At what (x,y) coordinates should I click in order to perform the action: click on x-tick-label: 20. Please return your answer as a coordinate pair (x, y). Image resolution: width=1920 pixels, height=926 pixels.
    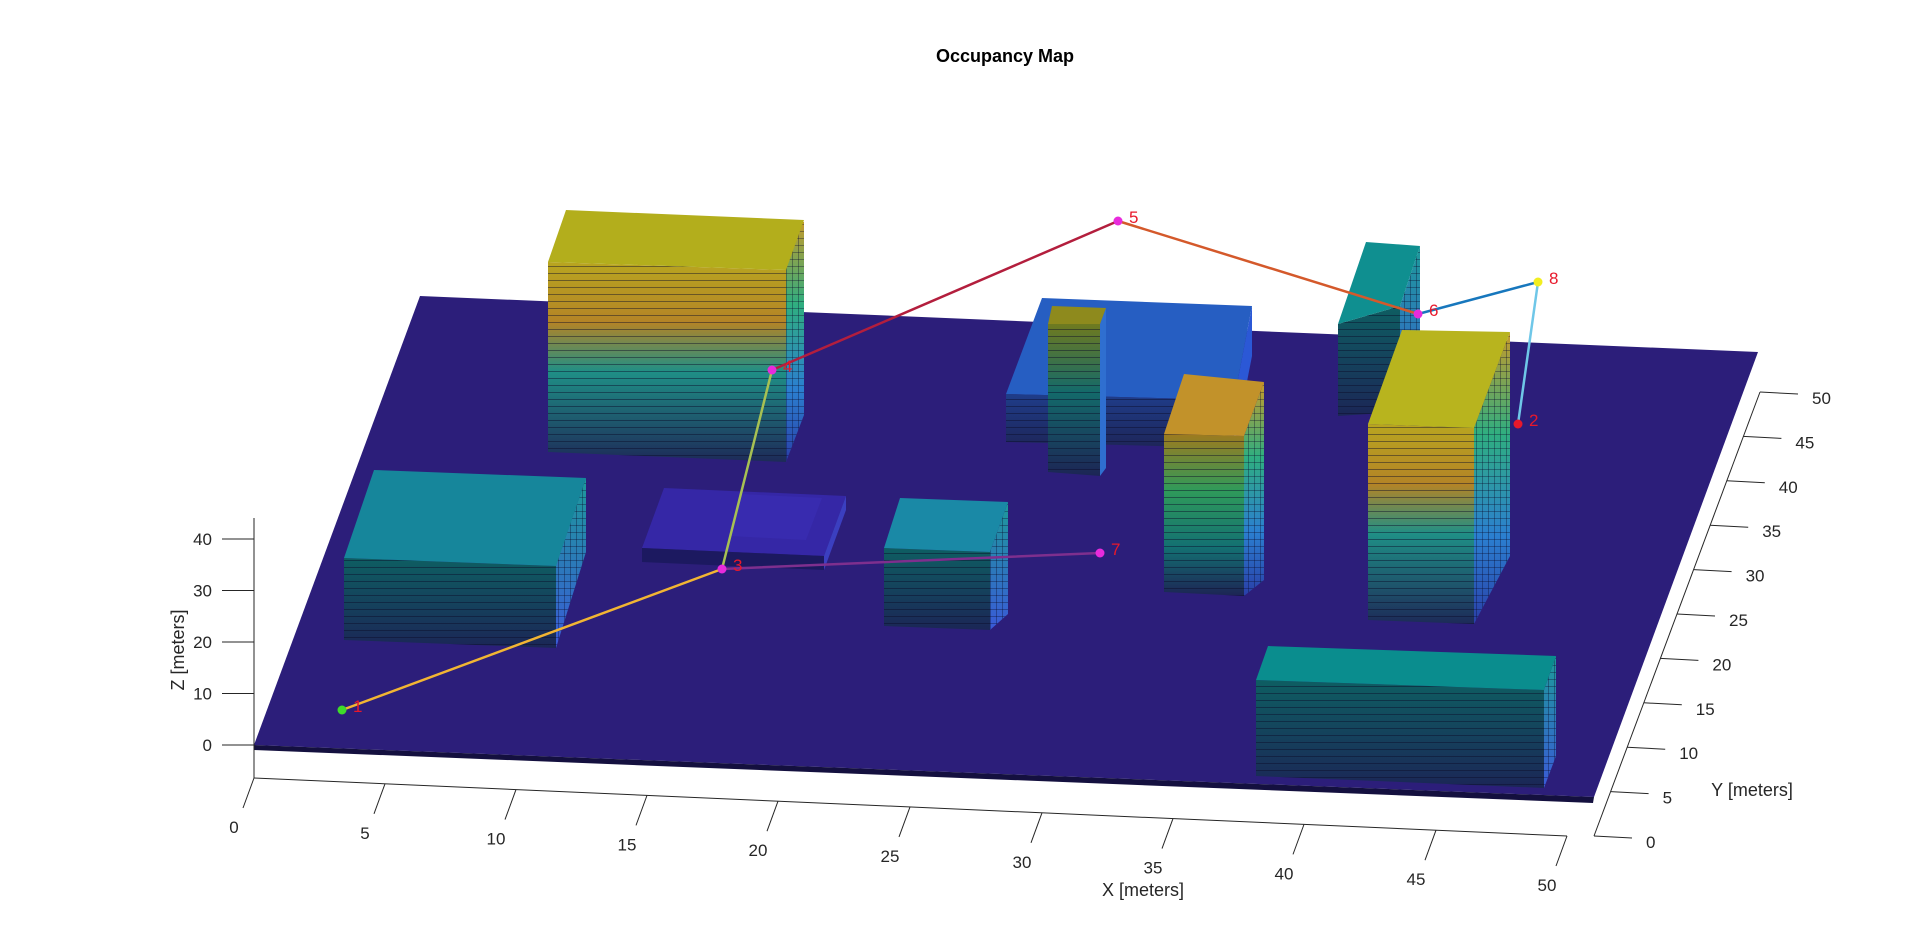
    Looking at the image, I should click on (758, 850).